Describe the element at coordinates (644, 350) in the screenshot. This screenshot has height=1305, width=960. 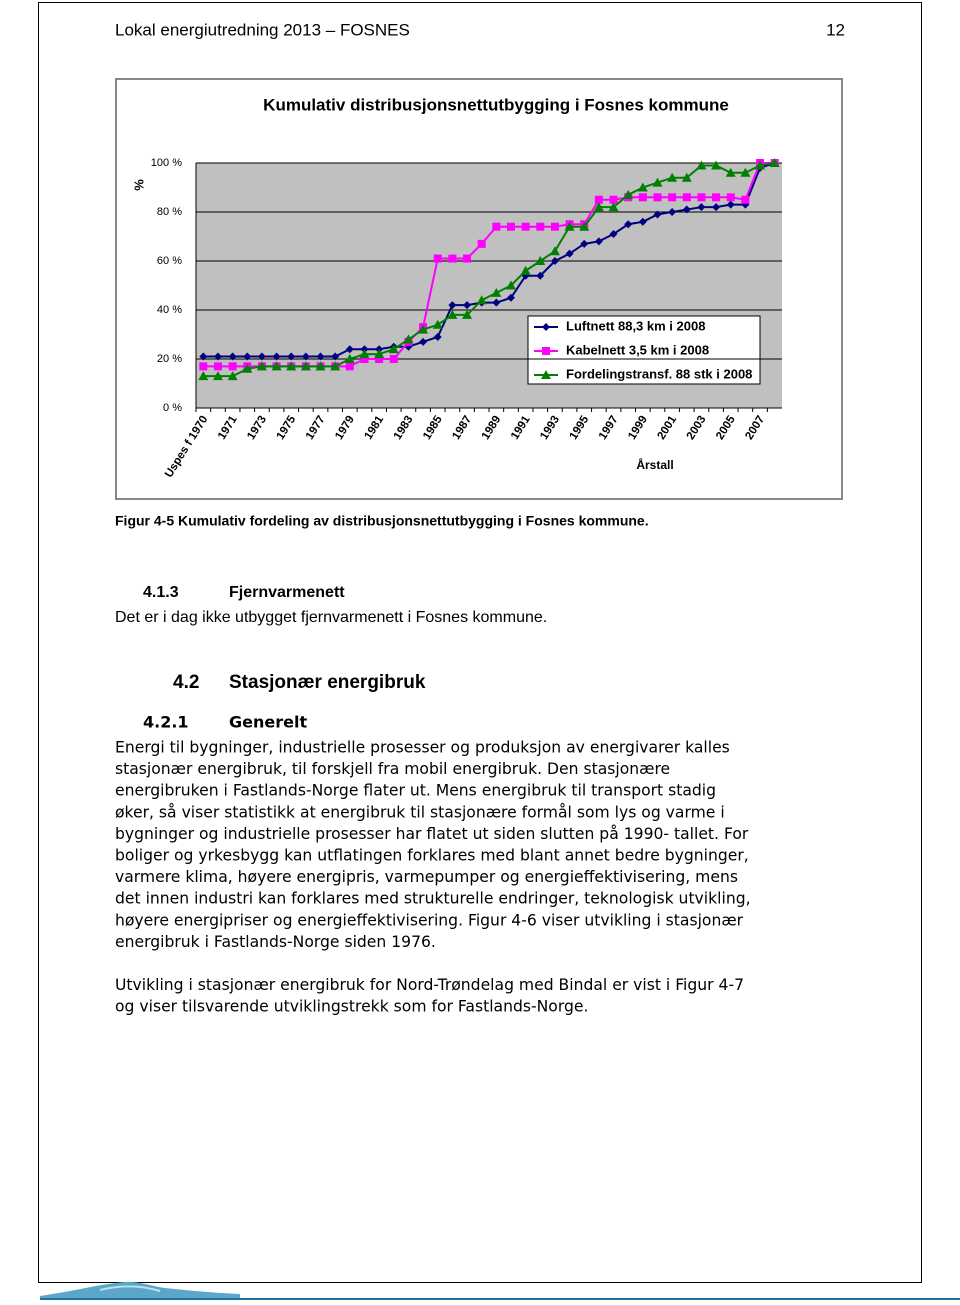
I see `legend-box` at that location.